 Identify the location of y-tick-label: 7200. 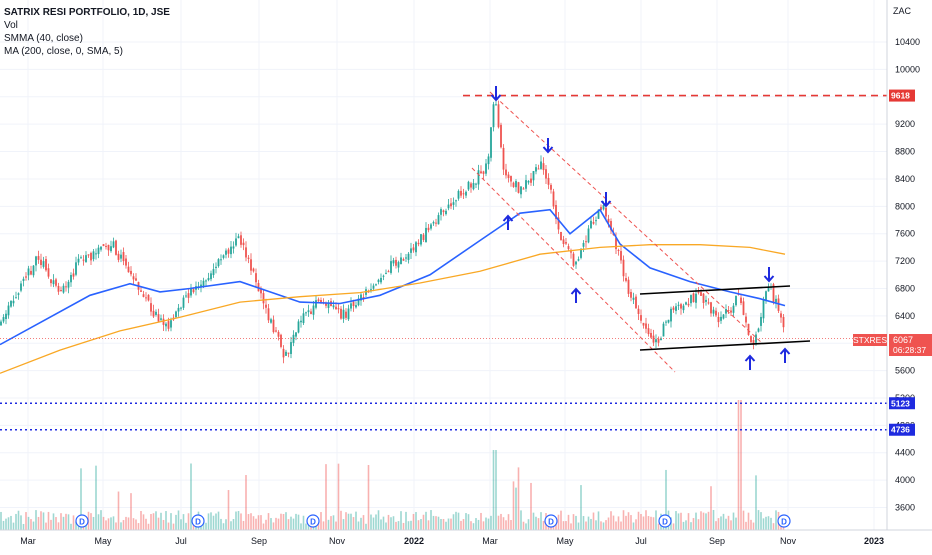
(905, 261).